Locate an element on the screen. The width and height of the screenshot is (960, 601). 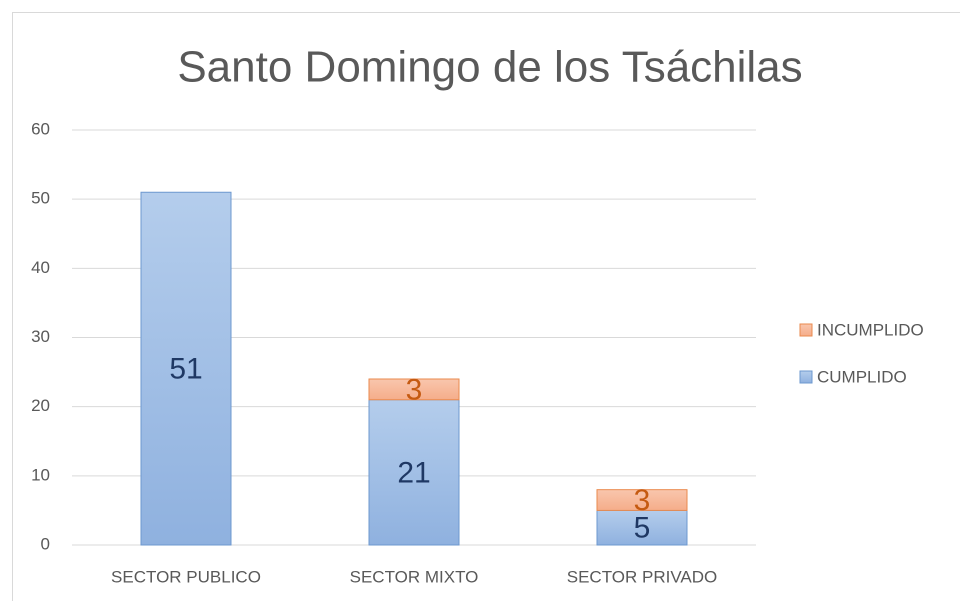
x-tick-label: SECTOR MIXTO is located at coordinates (414, 576).